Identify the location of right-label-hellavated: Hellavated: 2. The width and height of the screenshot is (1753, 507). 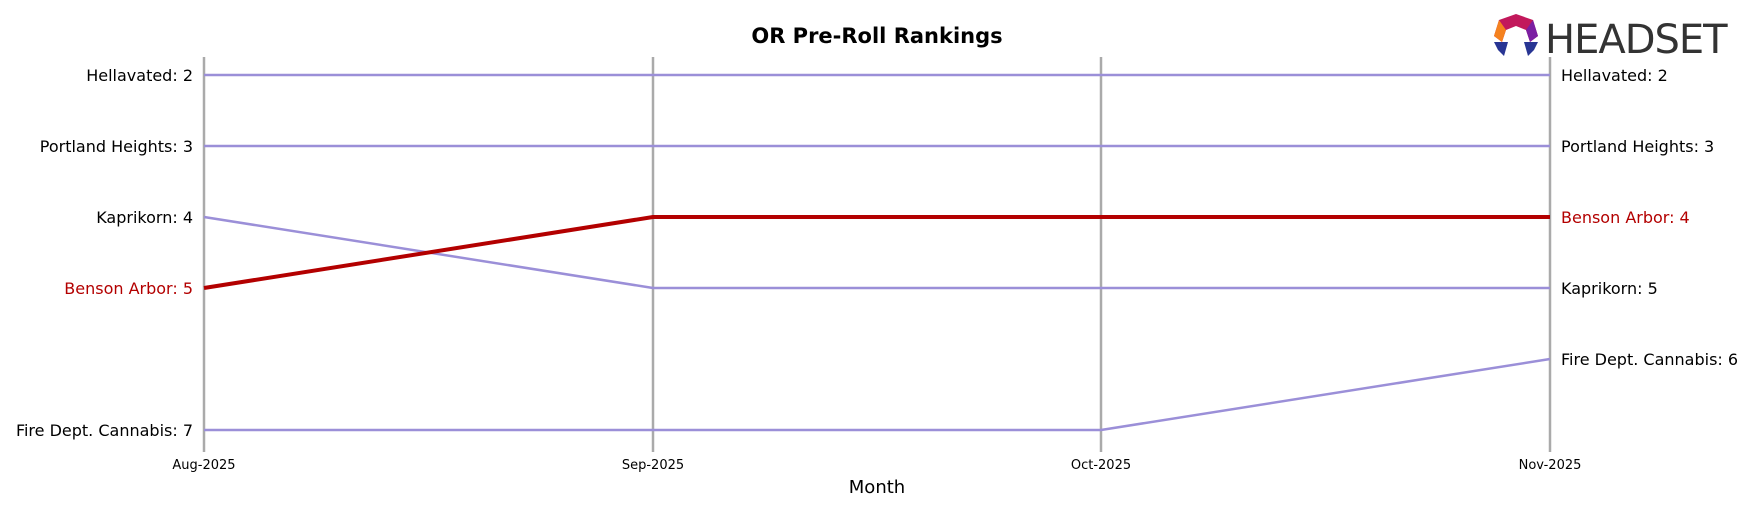
(1614, 75).